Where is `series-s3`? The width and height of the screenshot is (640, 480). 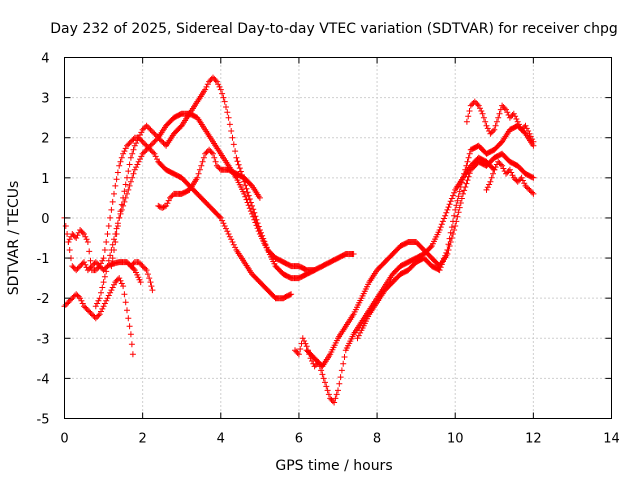 series-s3 is located at coordinates (180, 218).